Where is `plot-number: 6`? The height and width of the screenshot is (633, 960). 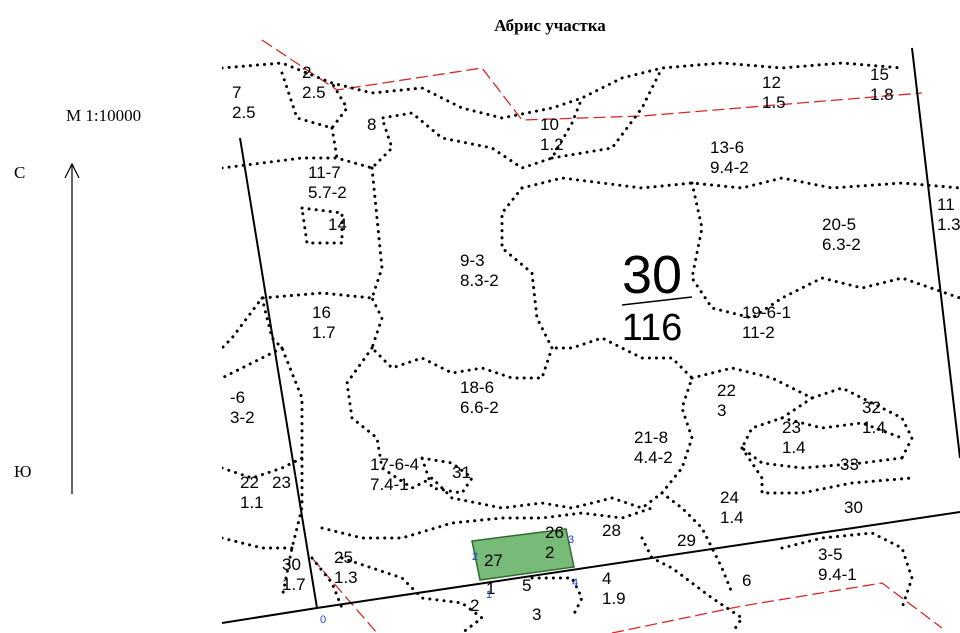
plot-number: 6 is located at coordinates (746, 580).